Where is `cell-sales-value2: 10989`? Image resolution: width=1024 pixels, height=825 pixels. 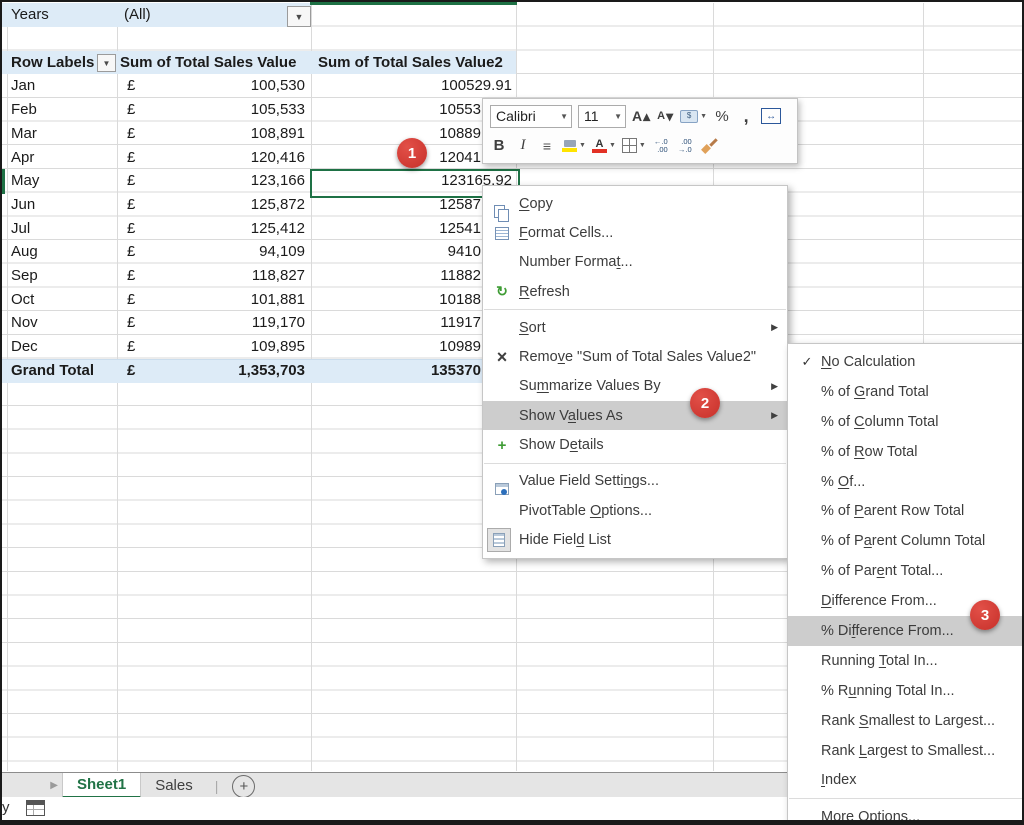 cell-sales-value2: 10989 is located at coordinates (460, 347).